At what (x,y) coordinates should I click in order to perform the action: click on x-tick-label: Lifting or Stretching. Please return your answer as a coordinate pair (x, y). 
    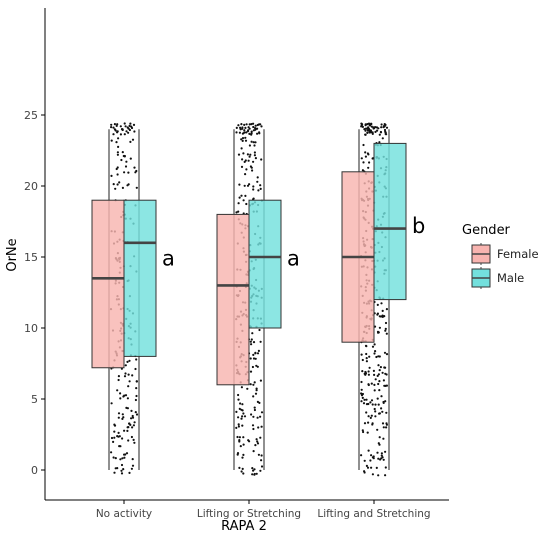
    Looking at the image, I should click on (249, 514).